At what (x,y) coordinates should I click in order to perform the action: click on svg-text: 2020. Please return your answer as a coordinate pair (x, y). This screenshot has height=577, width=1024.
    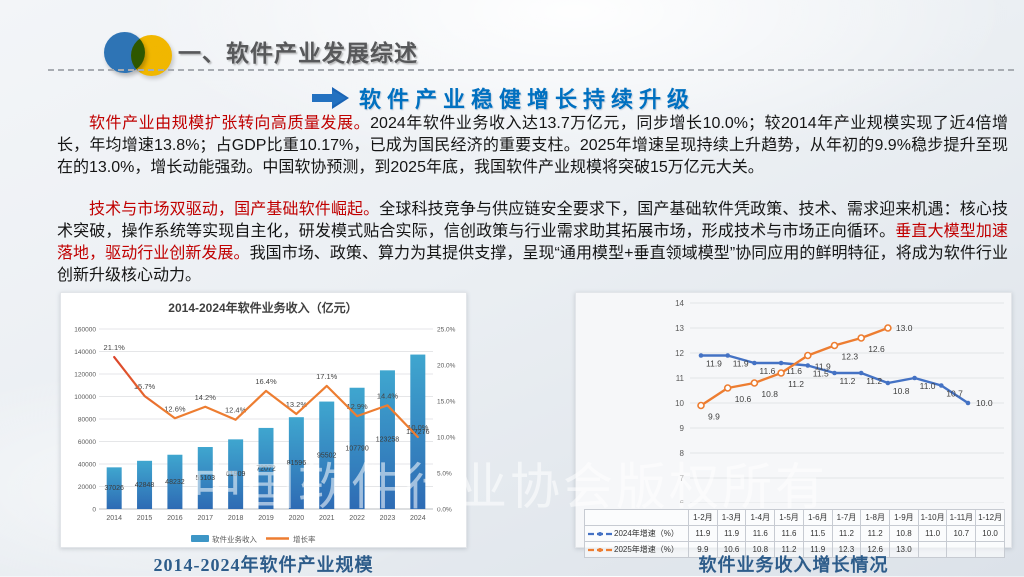
    Looking at the image, I should click on (297, 518).